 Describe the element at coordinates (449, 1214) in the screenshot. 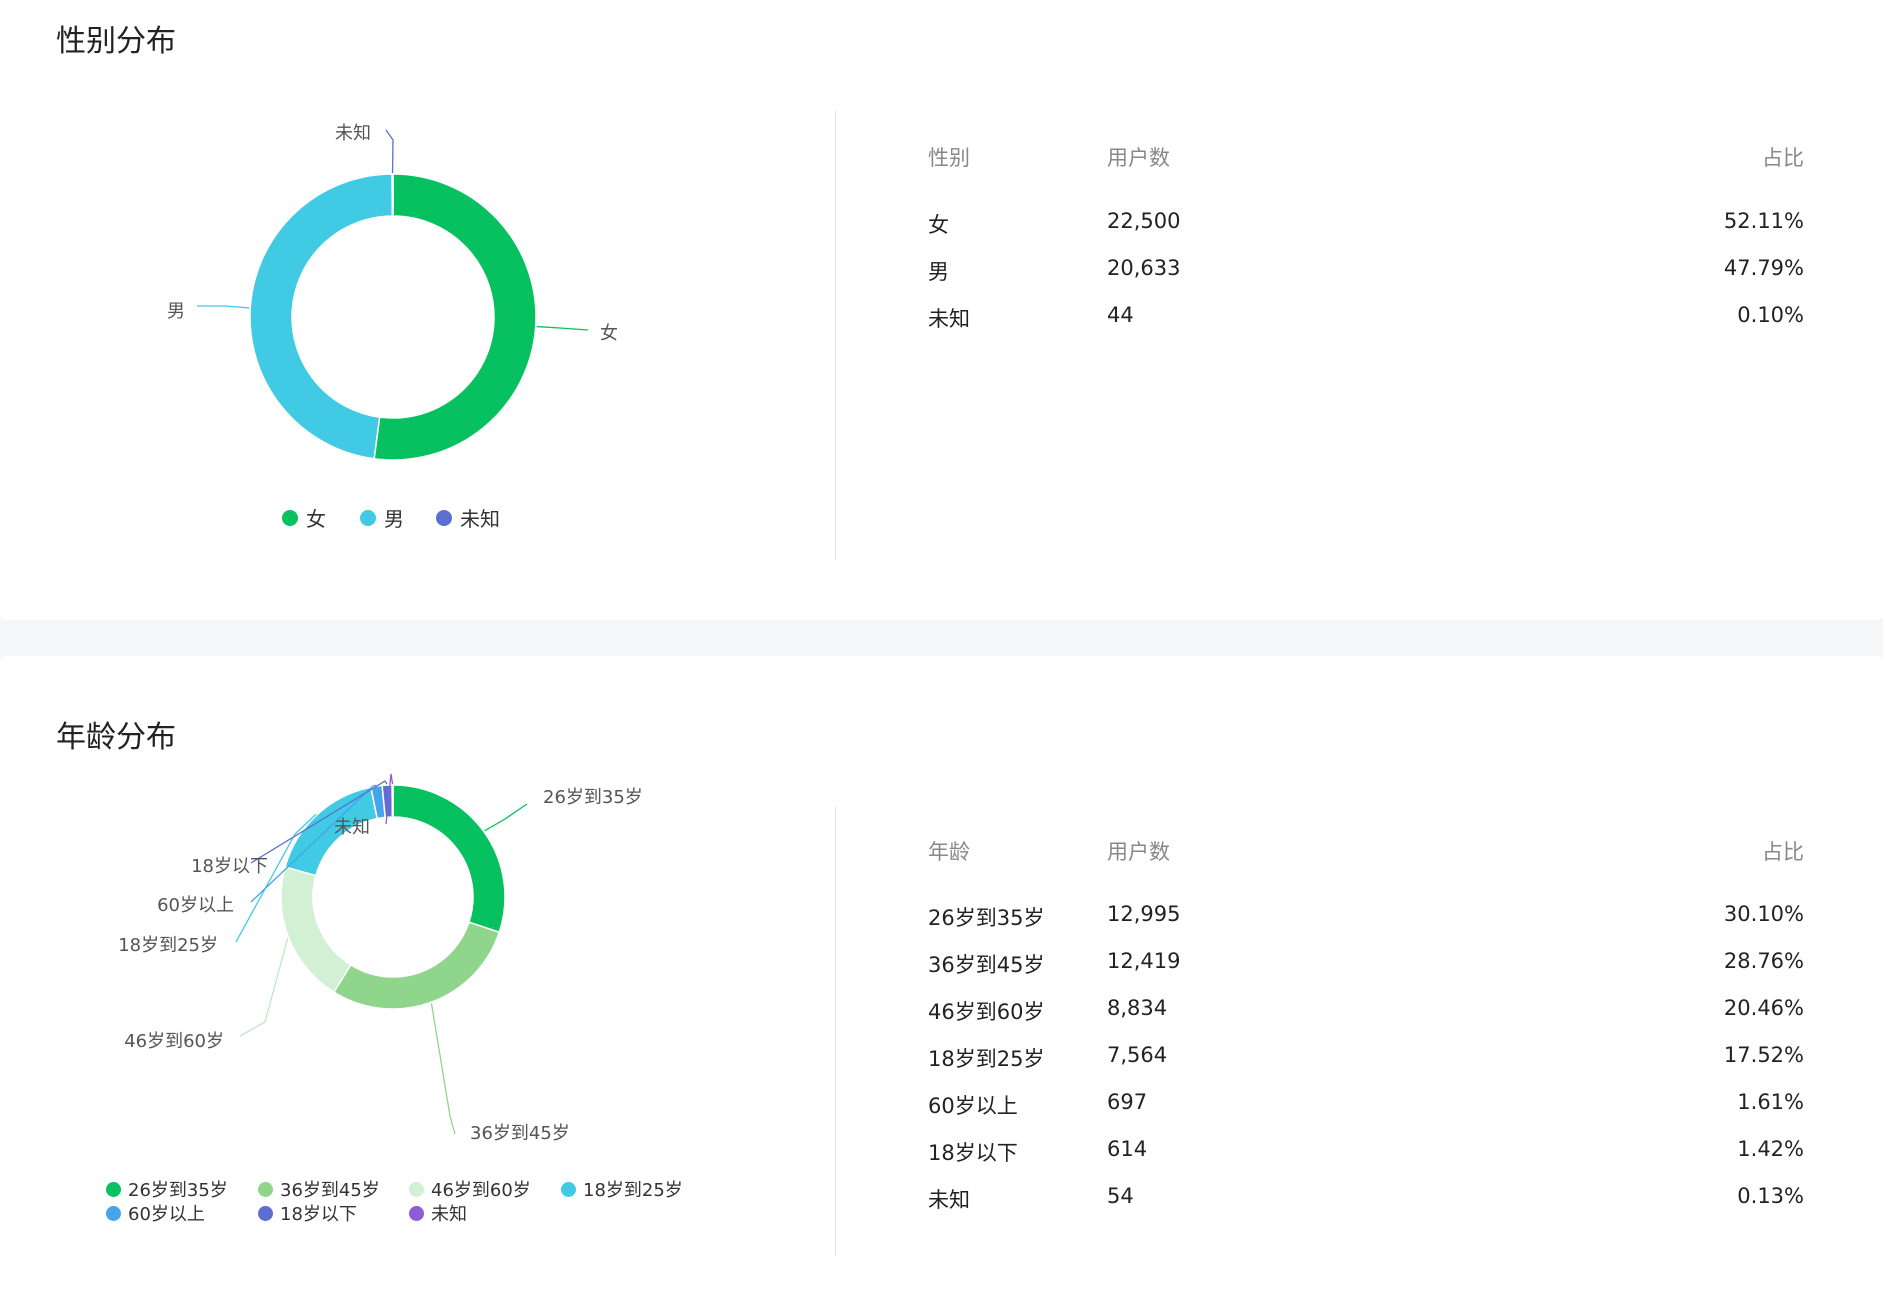

I see `age-legend-label: 未知` at that location.